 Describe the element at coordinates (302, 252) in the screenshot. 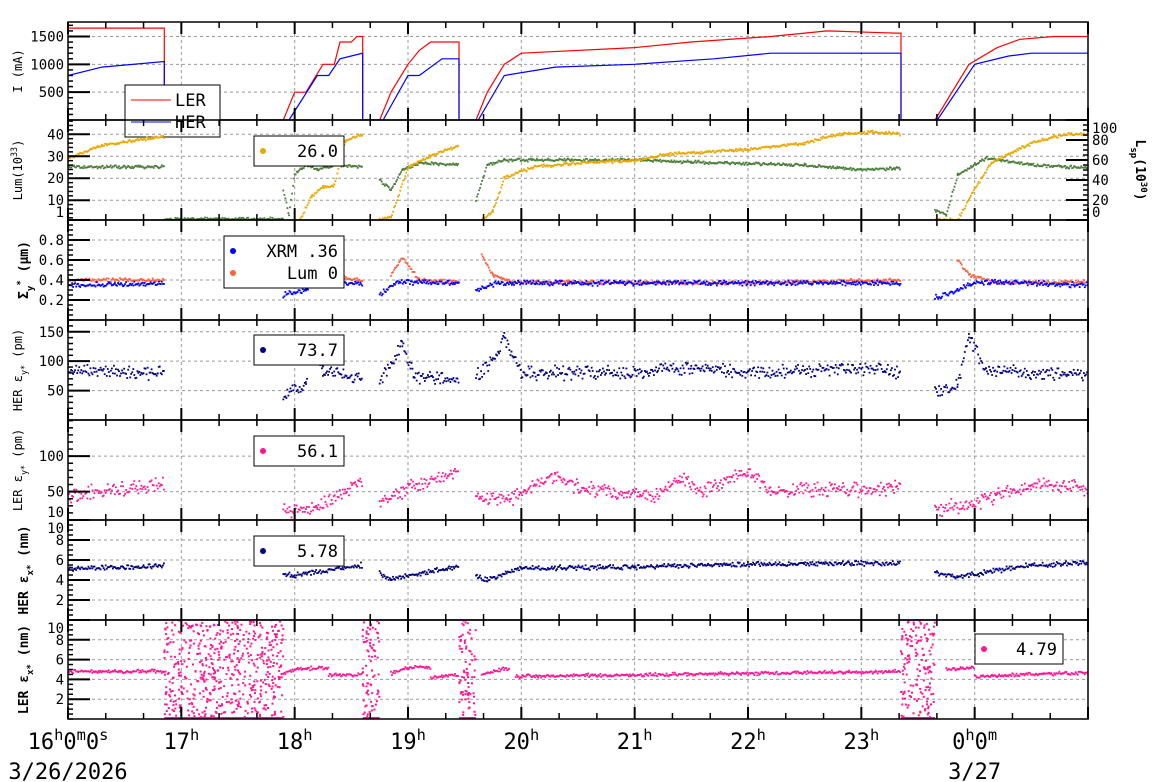

I see `legend-label: XRM .36` at that location.